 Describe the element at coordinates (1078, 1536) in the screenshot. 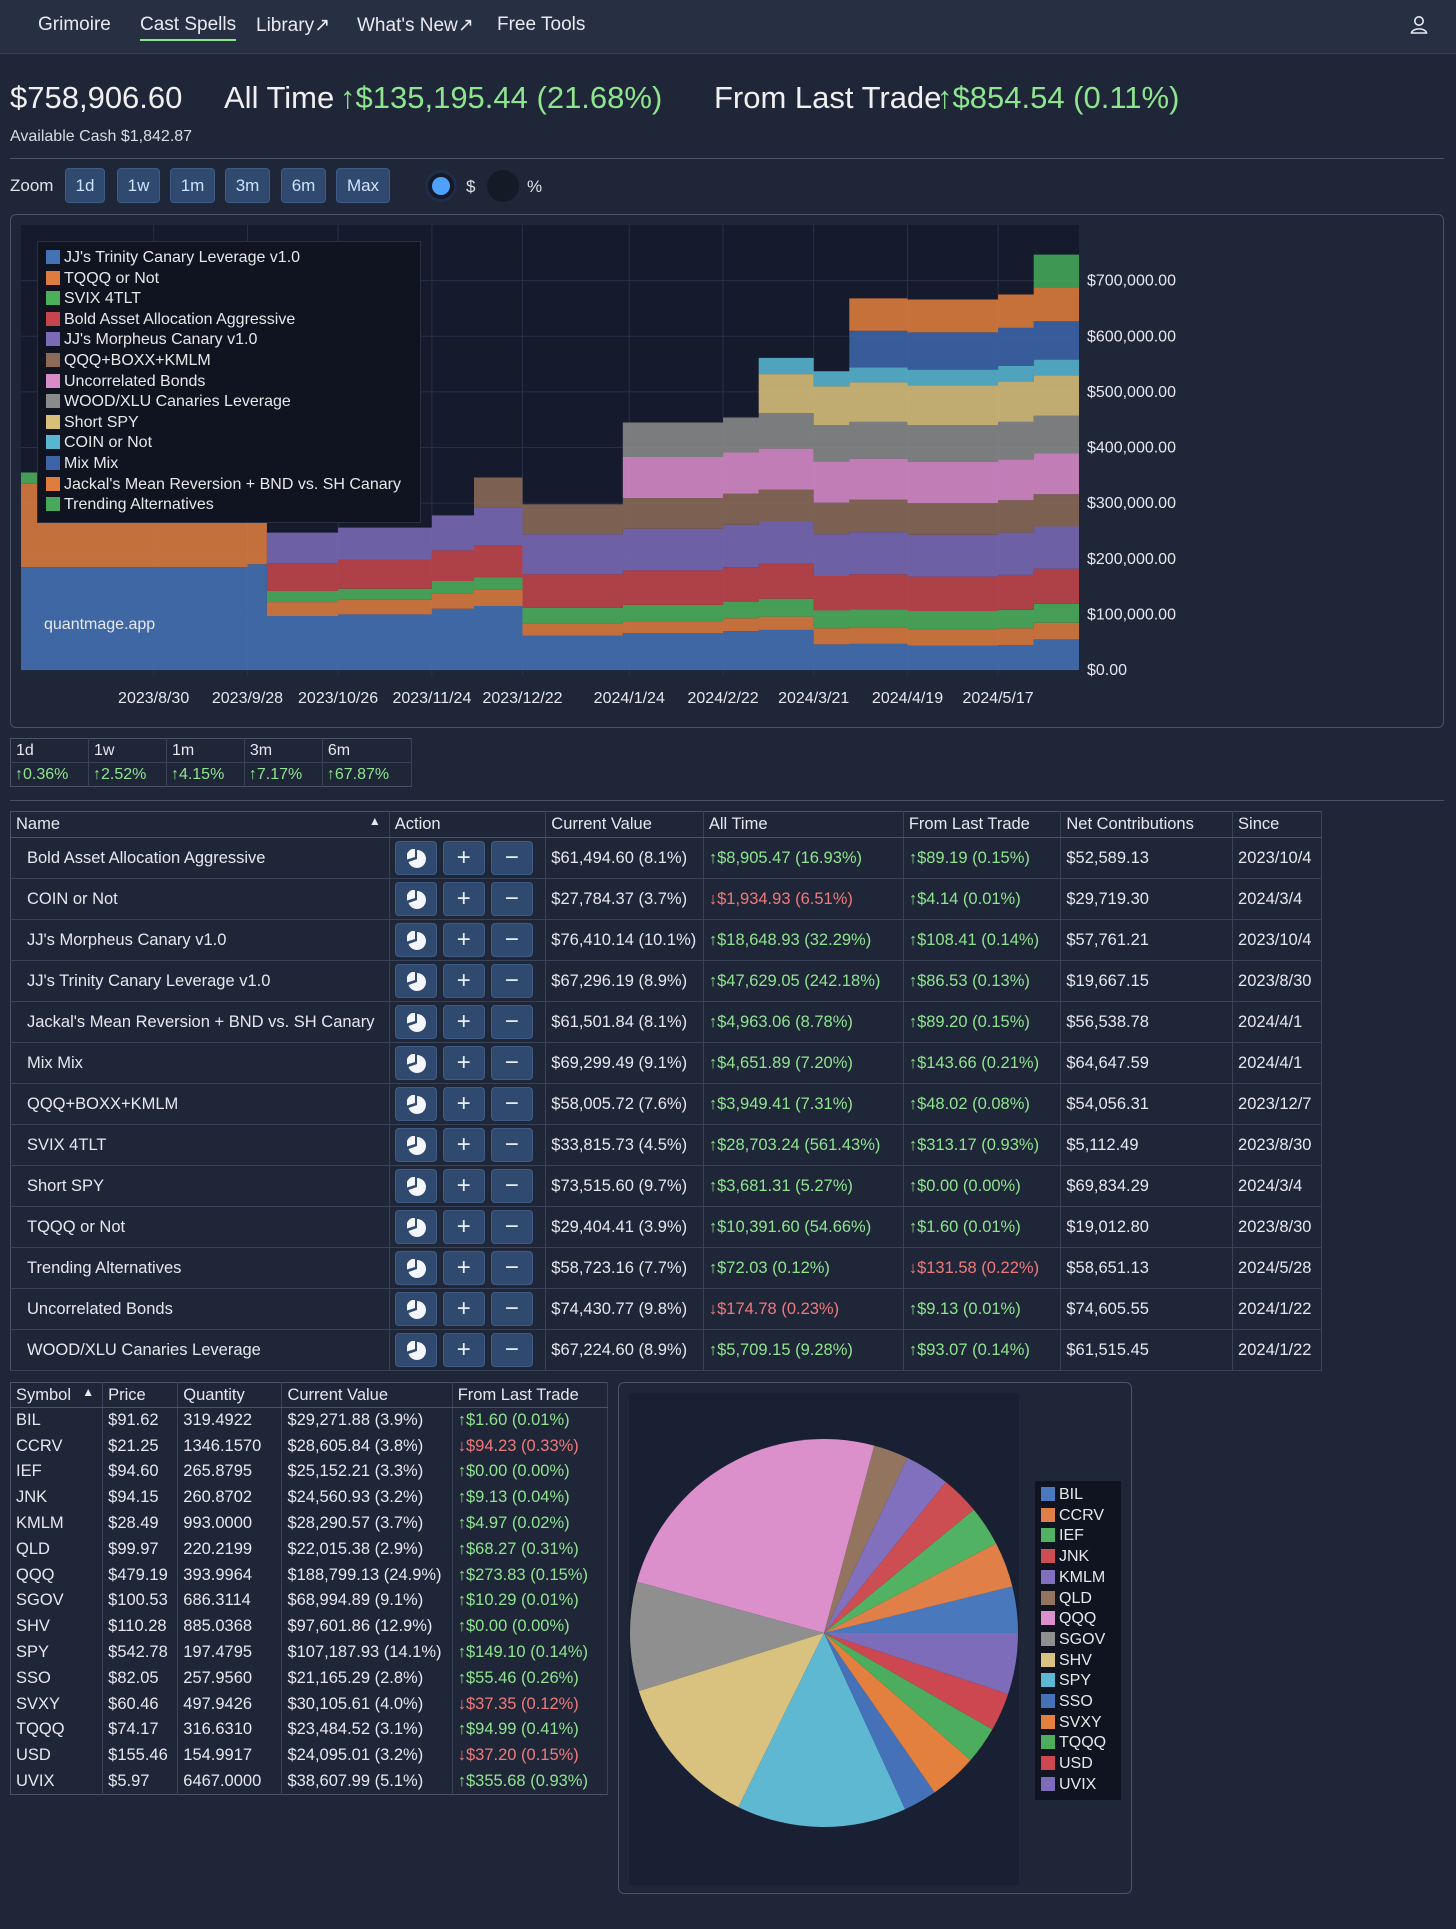

I see `pie-legend-item: IEF` at that location.